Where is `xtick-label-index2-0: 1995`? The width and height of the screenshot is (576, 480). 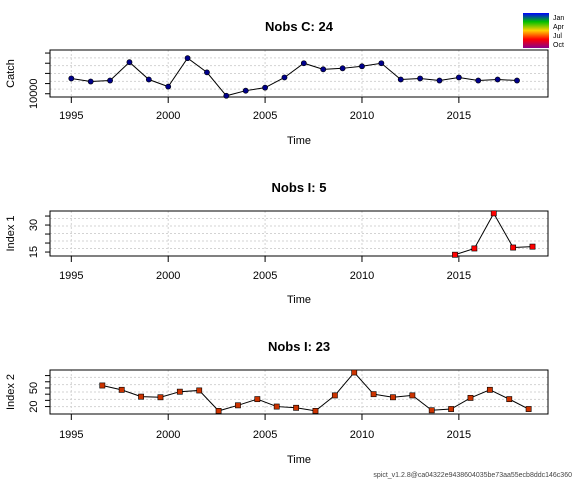
xtick-label-index2-0: 1995 is located at coordinates (71, 435).